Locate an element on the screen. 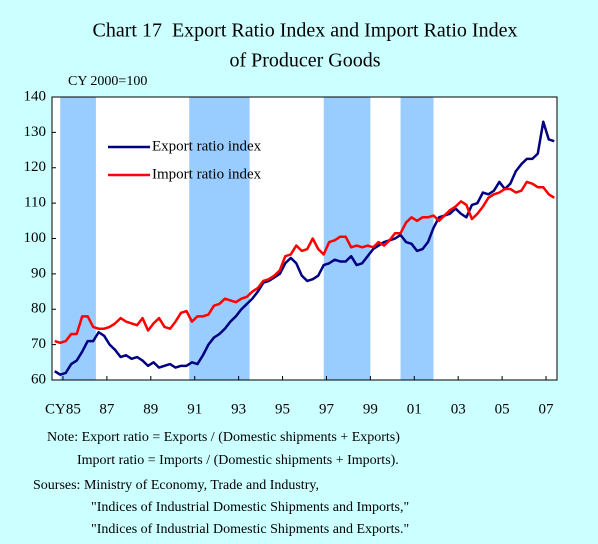  x-tick-label: 03 is located at coordinates (458, 409).